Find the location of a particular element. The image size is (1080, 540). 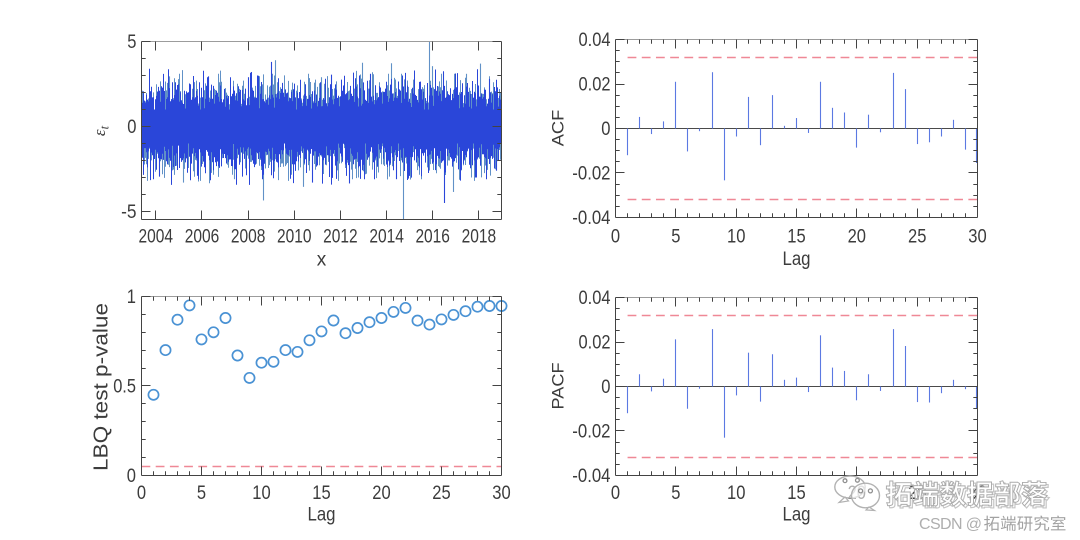

svg-text: x is located at coordinates (322, 260).